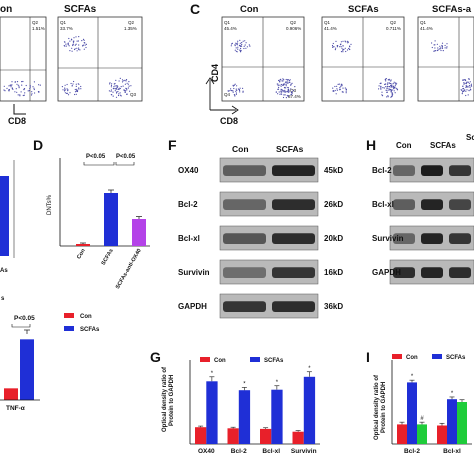 The image size is (474, 474). I want to click on sig-star: *, so click(212, 374).